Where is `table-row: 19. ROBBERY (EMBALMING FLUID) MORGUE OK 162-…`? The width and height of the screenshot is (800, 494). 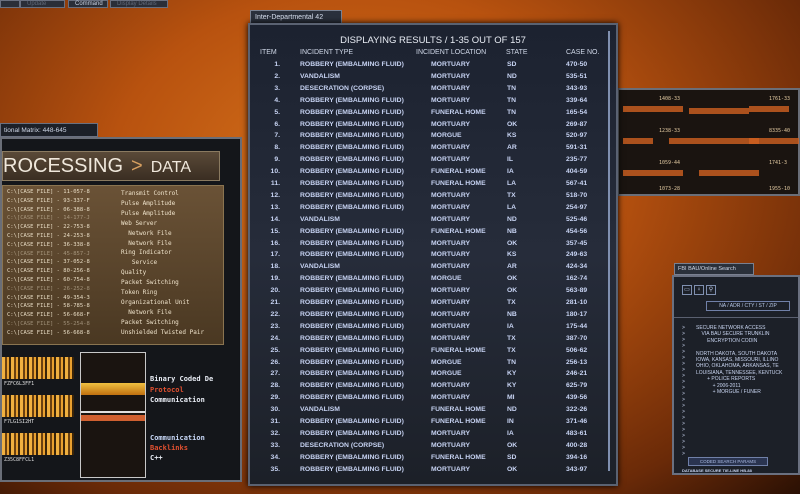 table-row: 19. ROBBERY (EMBALMING FLUID) MORGUE OK 162-… is located at coordinates (433, 280).